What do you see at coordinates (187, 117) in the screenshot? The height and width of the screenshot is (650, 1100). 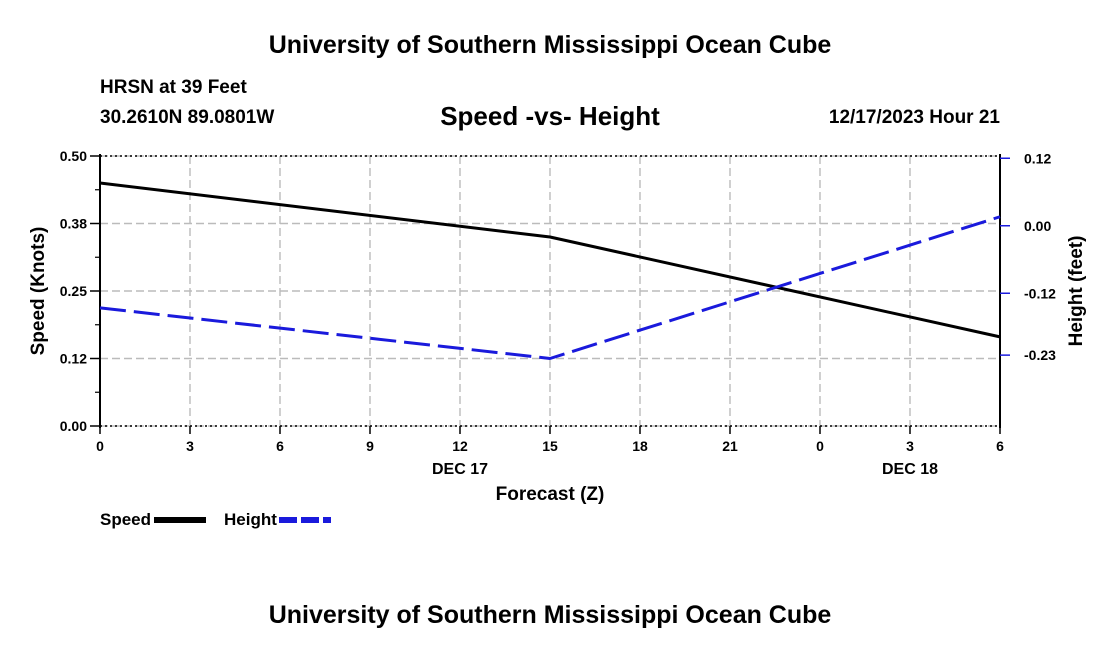 I see `coordinates-label: 30.2610N 89.0801W` at bounding box center [187, 117].